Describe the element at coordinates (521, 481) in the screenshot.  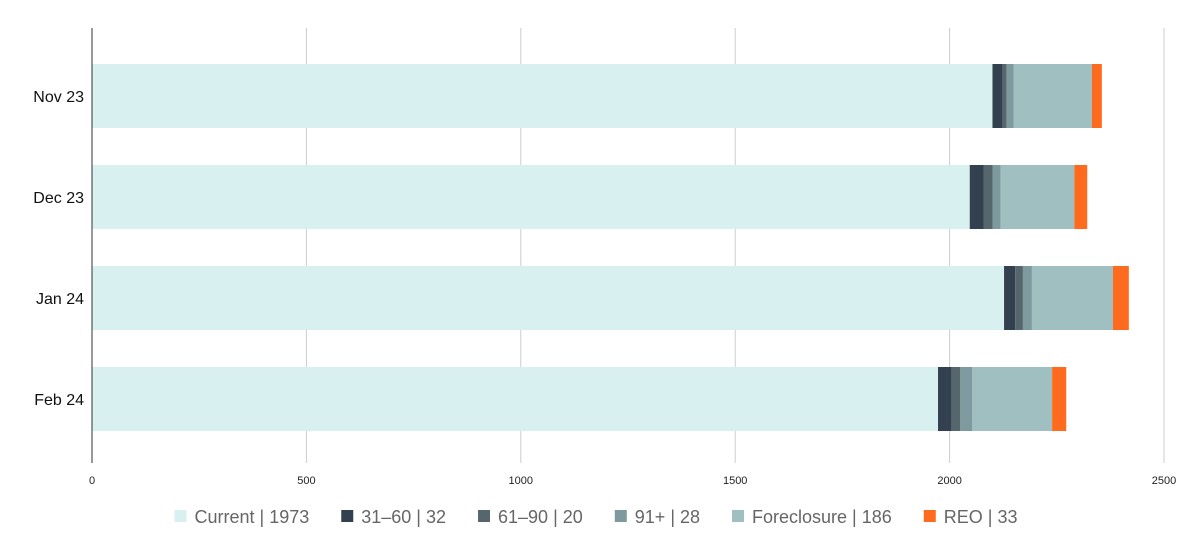
I see `x-tick-label: 1000` at that location.